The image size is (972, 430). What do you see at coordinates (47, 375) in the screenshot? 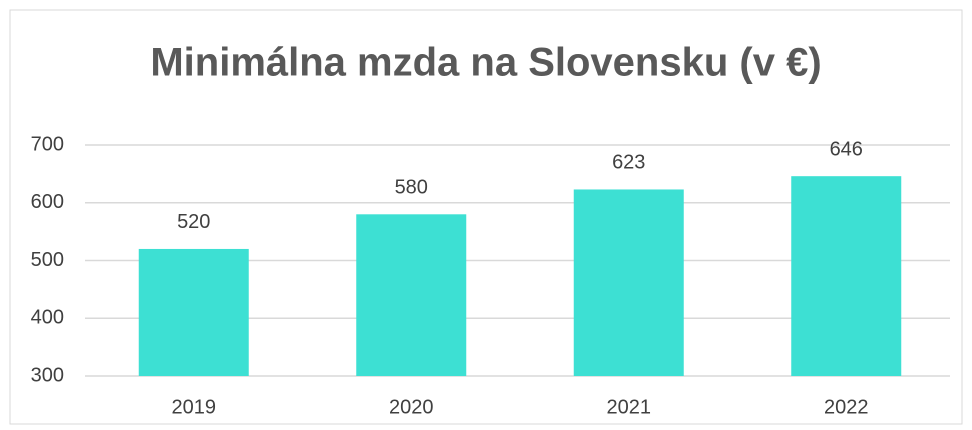
I see `y-tick-label: 300` at bounding box center [47, 375].